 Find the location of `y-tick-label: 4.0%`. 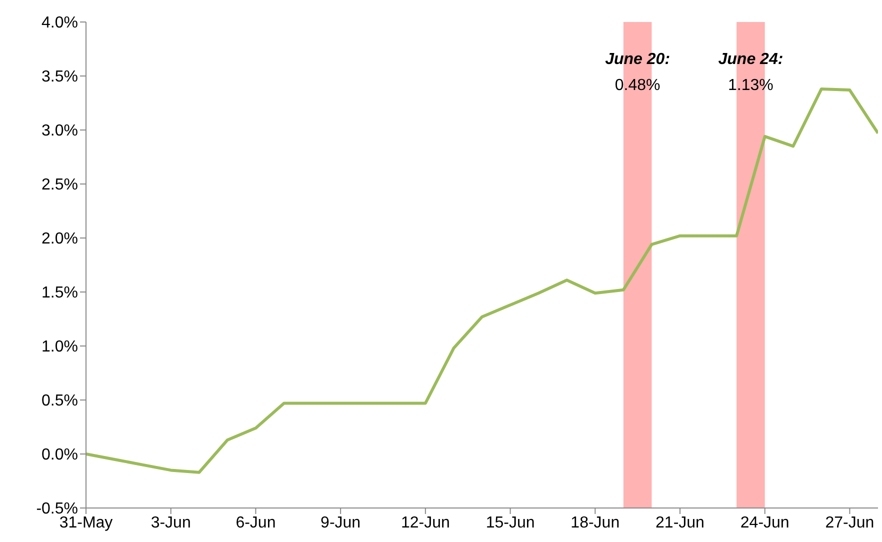

y-tick-label: 4.0% is located at coordinates (60, 23).